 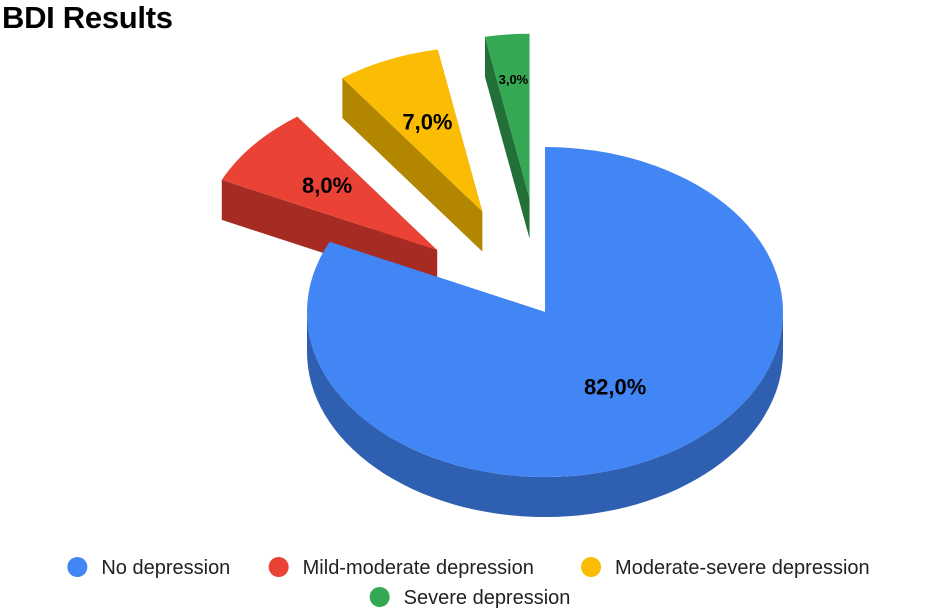 What do you see at coordinates (427, 121) in the screenshot?
I see `slice-label-moderate-severe-depression: 7,0%` at bounding box center [427, 121].